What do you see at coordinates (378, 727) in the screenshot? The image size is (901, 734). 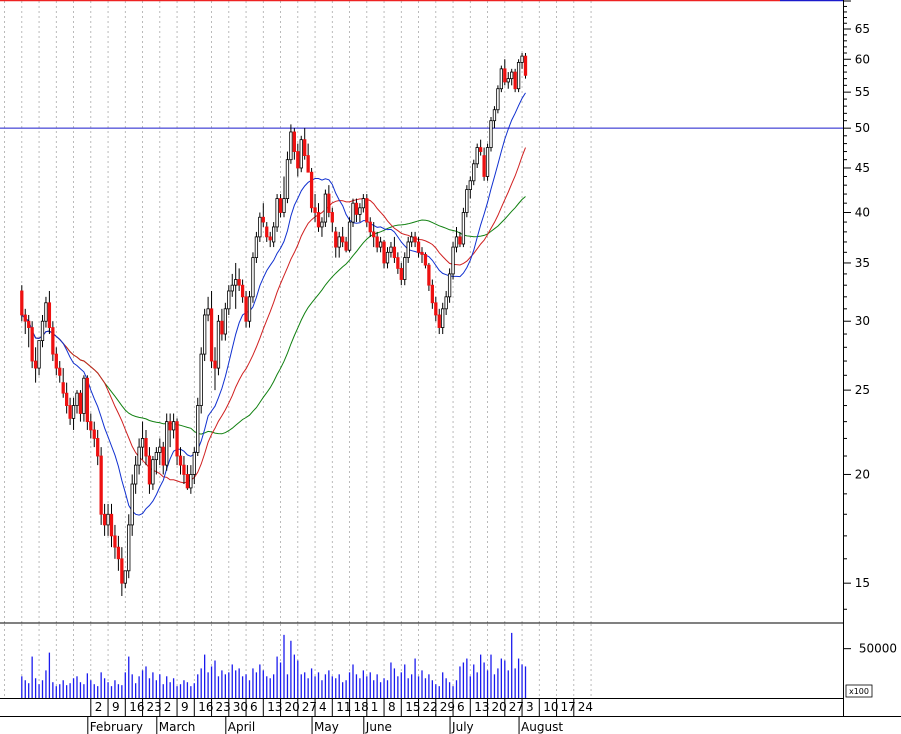 I see `month-label: June` at bounding box center [378, 727].